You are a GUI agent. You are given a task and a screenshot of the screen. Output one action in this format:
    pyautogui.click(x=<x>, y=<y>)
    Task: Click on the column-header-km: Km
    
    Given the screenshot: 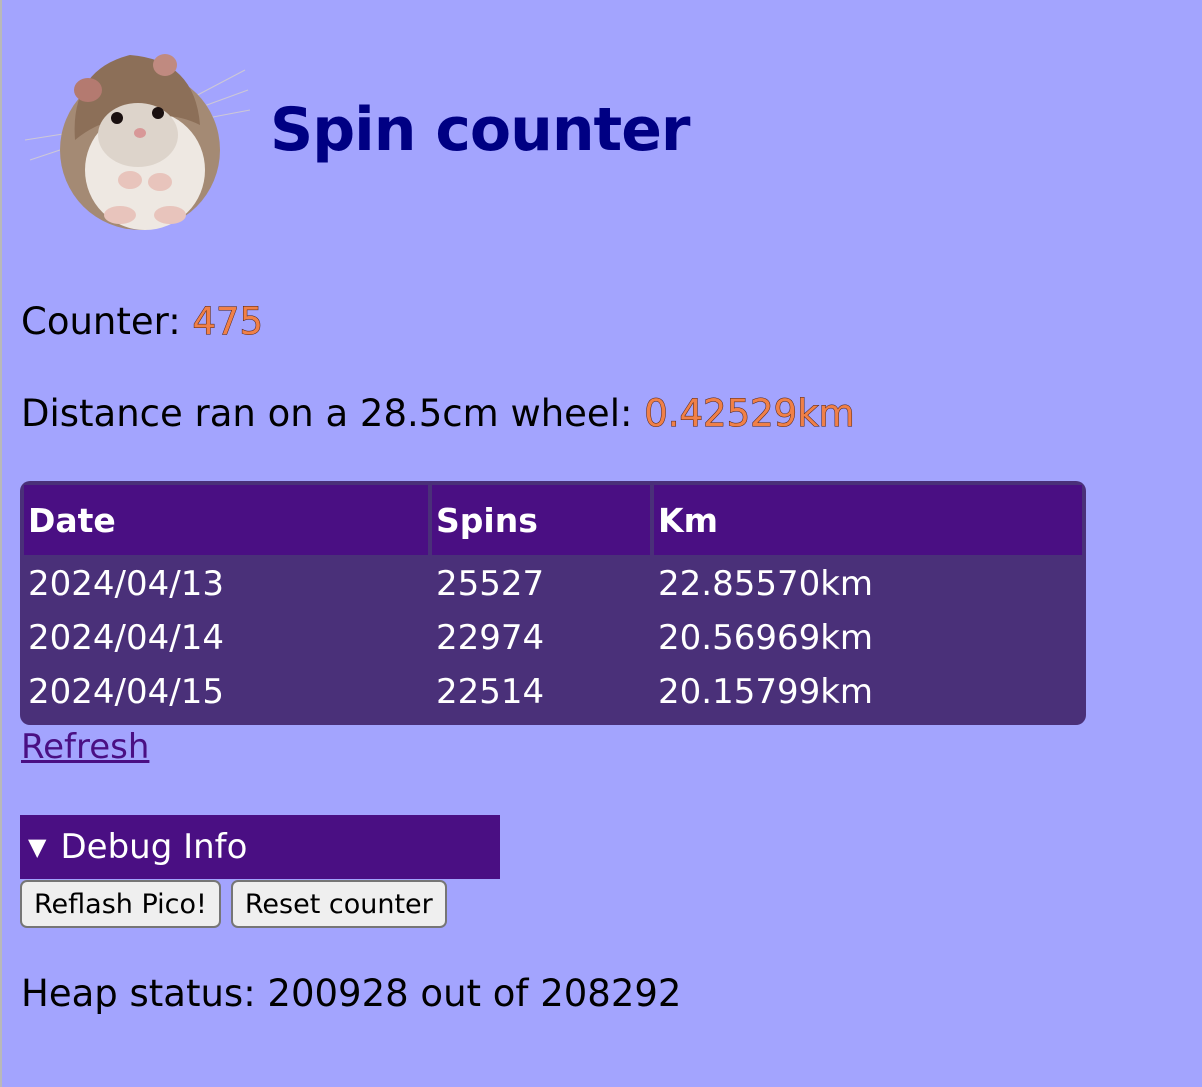 What is the action you would take?
    pyautogui.click(x=868, y=520)
    